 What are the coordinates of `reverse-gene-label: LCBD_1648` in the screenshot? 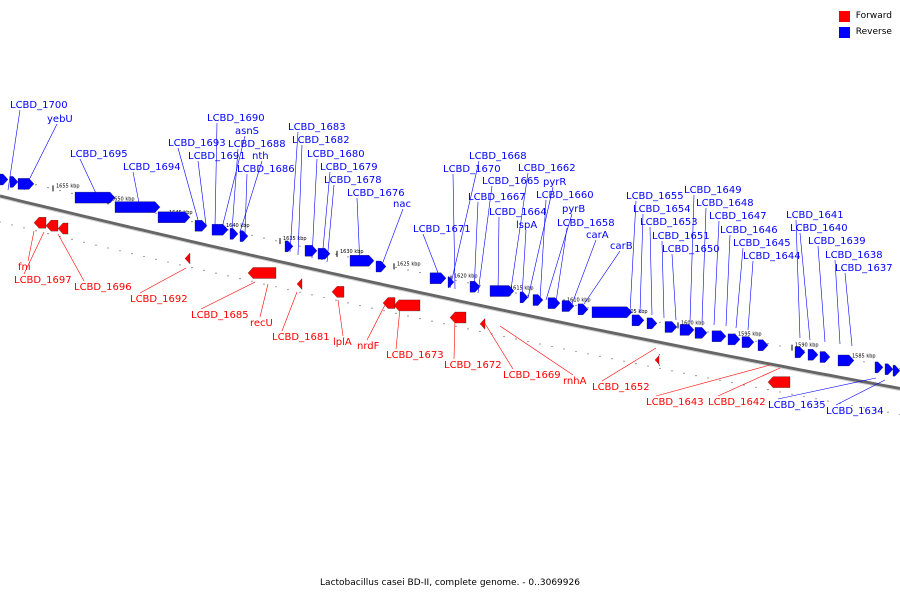 It's located at (725, 203).